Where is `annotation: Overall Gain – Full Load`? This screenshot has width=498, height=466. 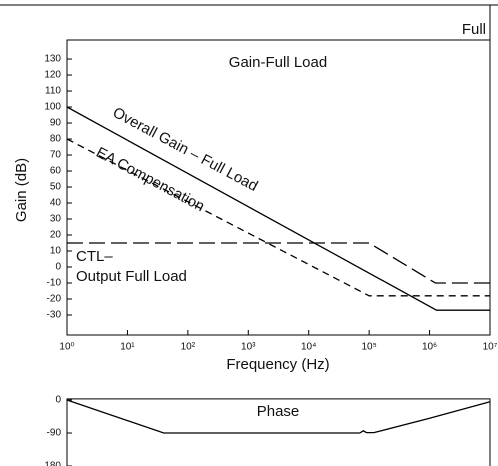 annotation: Overall Gain – Full Load is located at coordinates (185, 149).